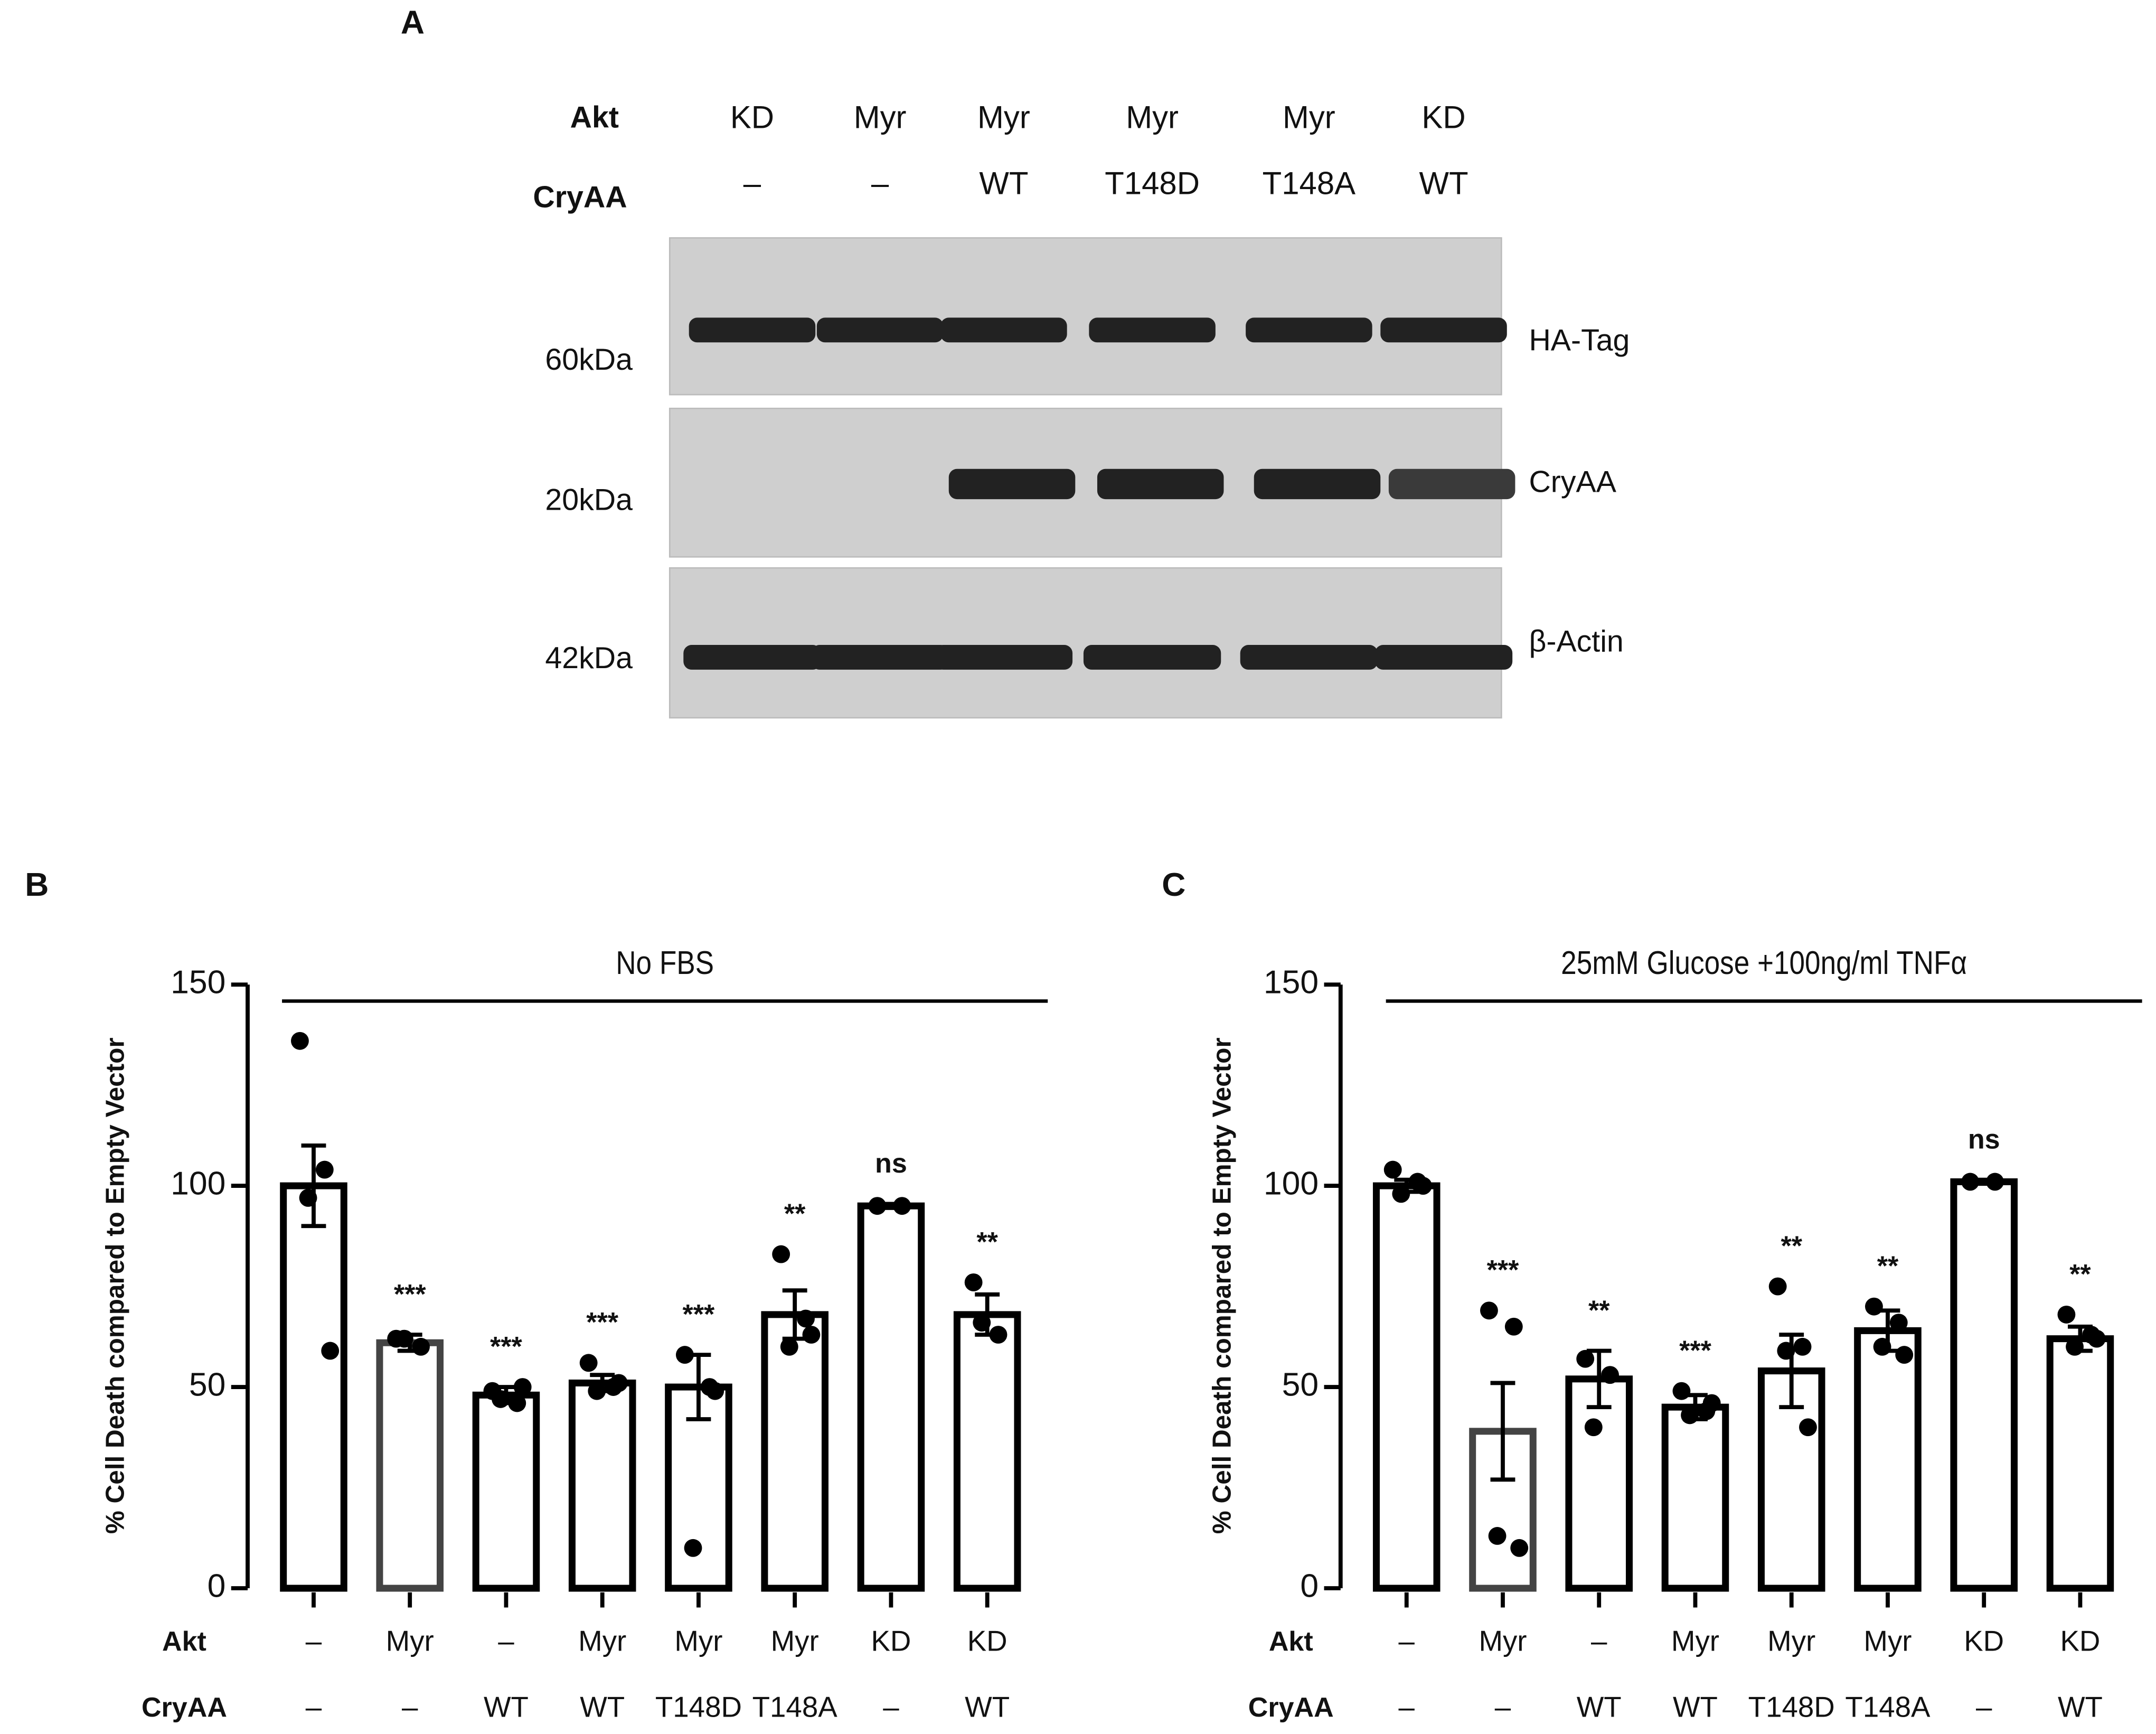 This screenshot has width=2156, height=1734. What do you see at coordinates (1309, 183) in the screenshot?
I see `lane-label: T148A` at bounding box center [1309, 183].